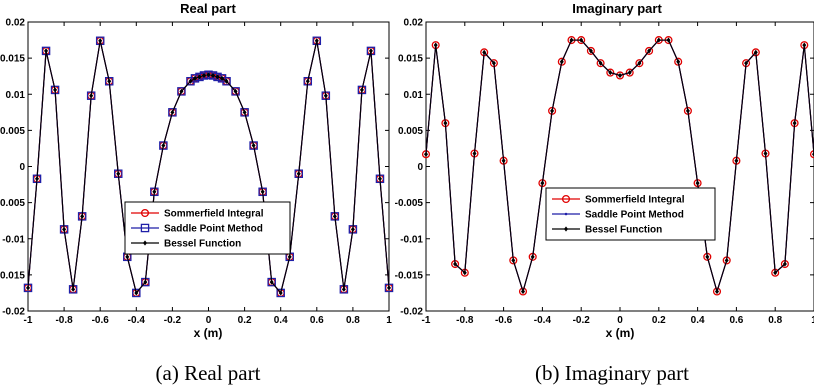 The height and width of the screenshot is (387, 814). I want to click on x-tick-label: -0.6, so click(101, 320).